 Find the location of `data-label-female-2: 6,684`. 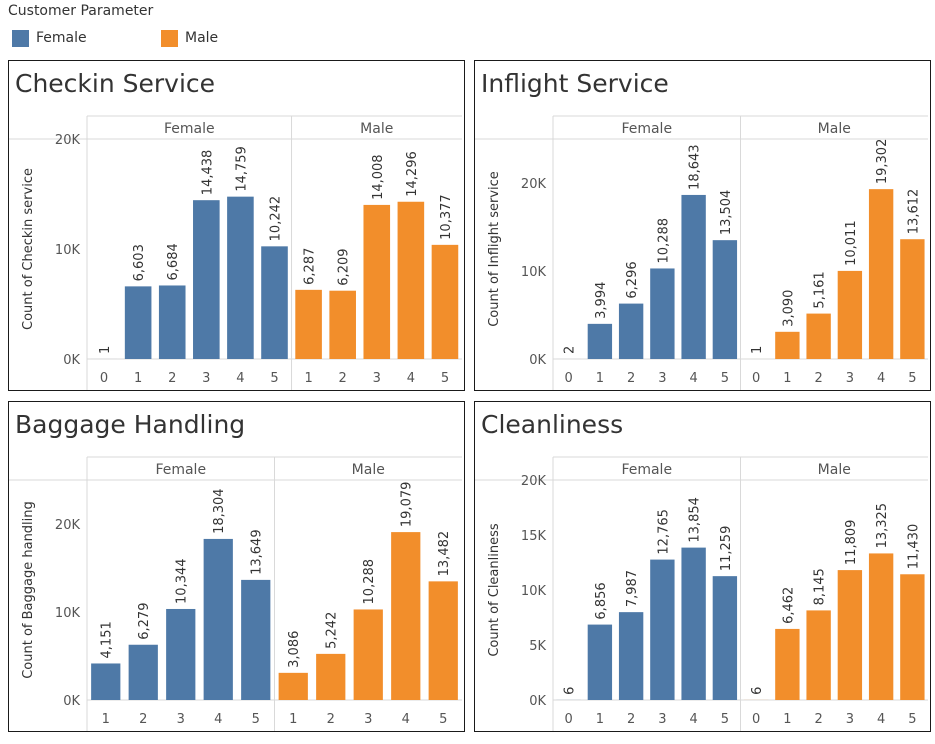

data-label-female-2: 6,684 is located at coordinates (173, 261).